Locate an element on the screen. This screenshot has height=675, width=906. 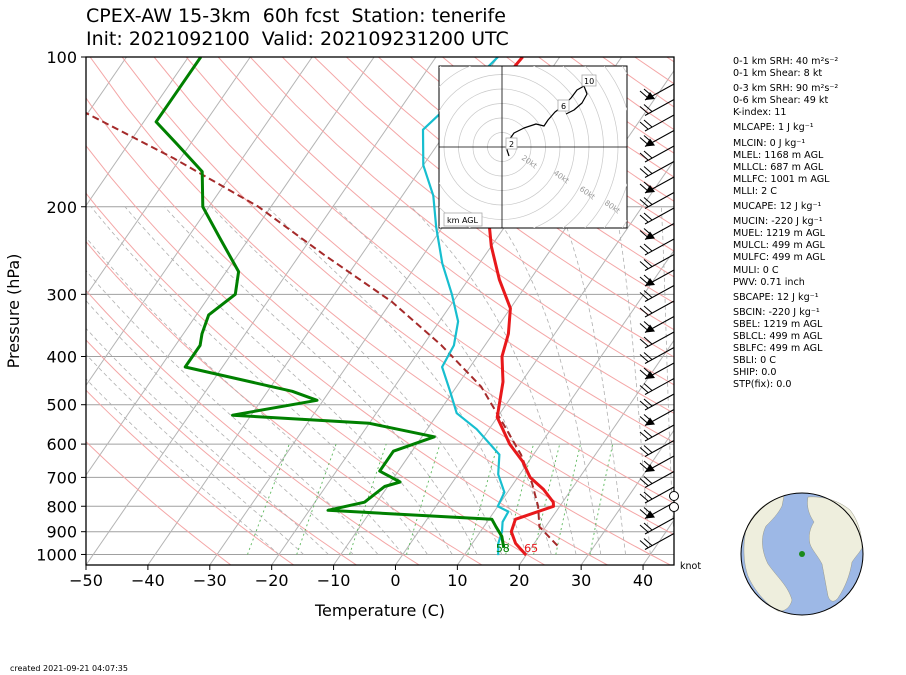
chart-subtitle: Init: 2021092100 Valid: 202109231200 UTC is located at coordinates (297, 39).